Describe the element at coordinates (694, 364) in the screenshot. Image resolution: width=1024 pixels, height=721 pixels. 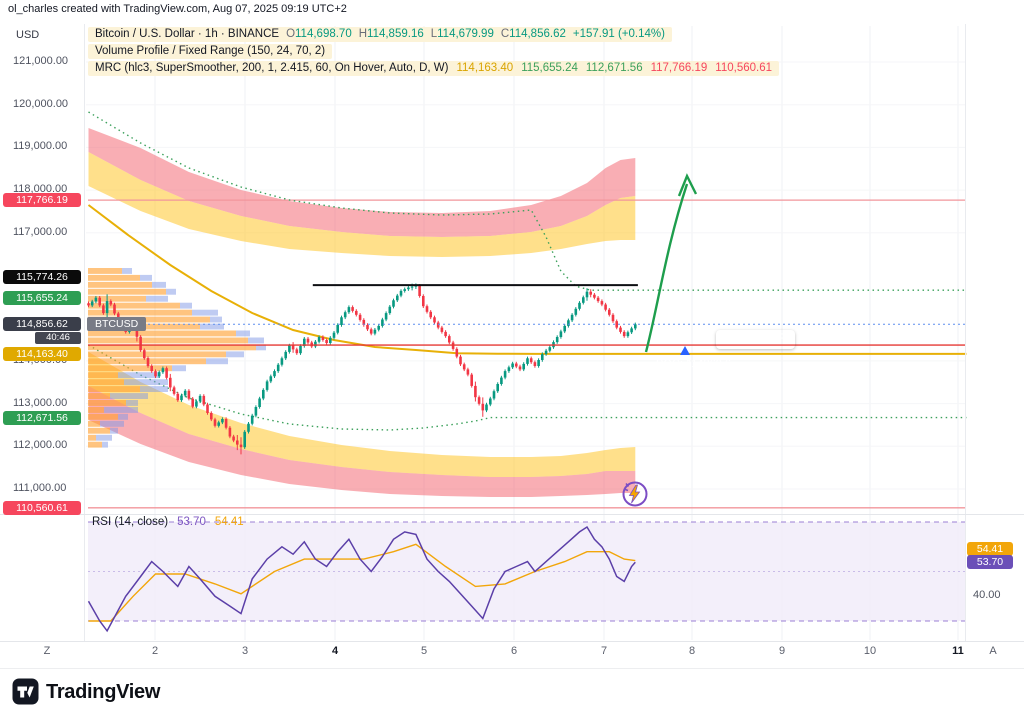
I see `poc-label: POC: 114369.6` at that location.